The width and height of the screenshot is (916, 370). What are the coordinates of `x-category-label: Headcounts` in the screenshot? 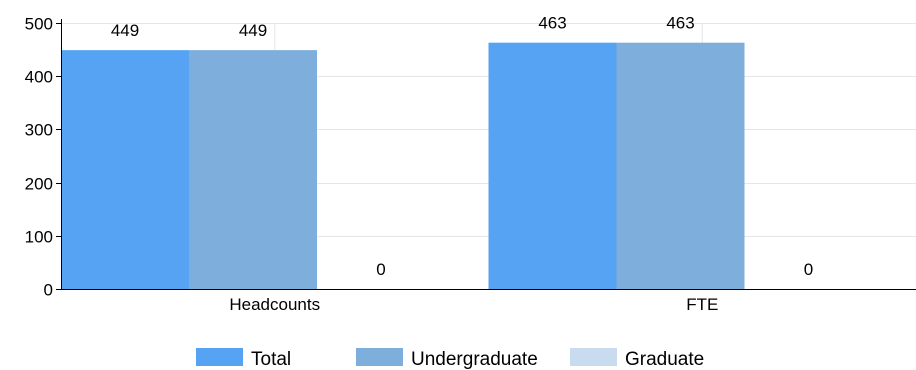 It's located at (274, 304).